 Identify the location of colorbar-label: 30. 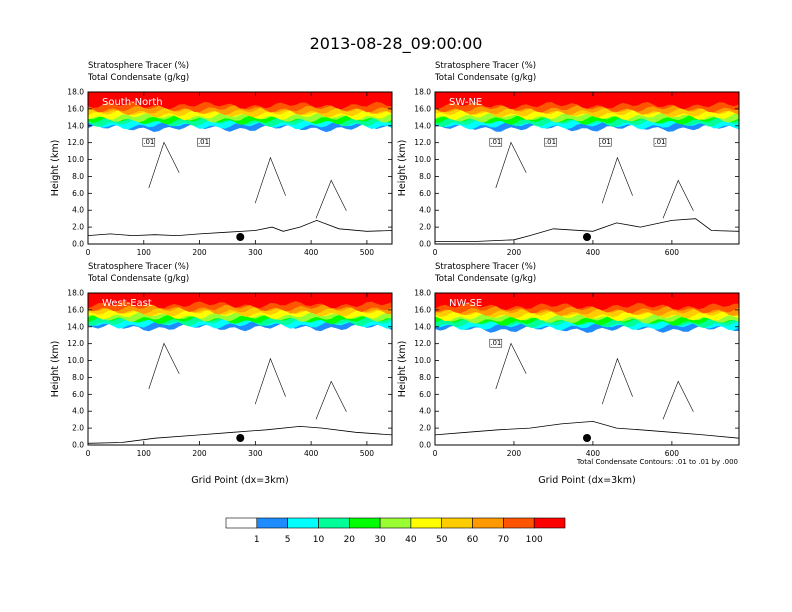
(380, 540).